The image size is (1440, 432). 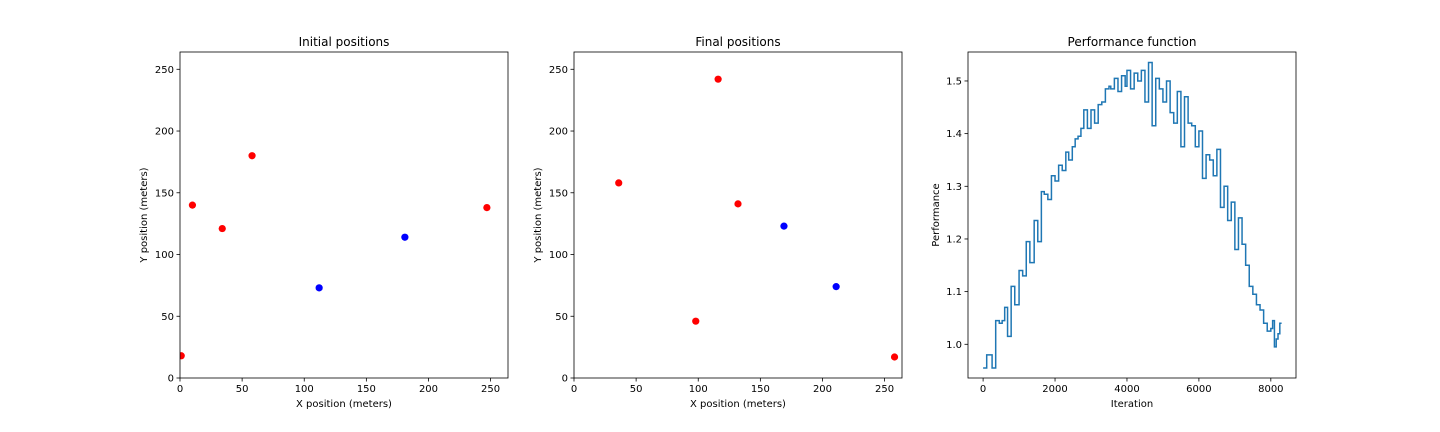 What do you see at coordinates (1054, 389) in the screenshot?
I see `x-tick-label: 2000` at bounding box center [1054, 389].